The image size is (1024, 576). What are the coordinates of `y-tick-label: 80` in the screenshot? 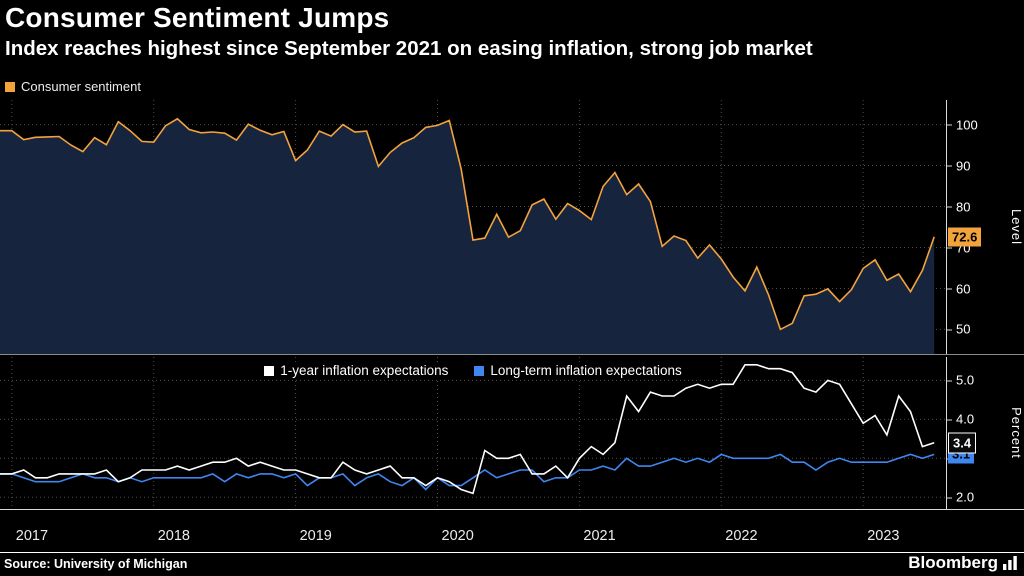 It's located at (958, 206).